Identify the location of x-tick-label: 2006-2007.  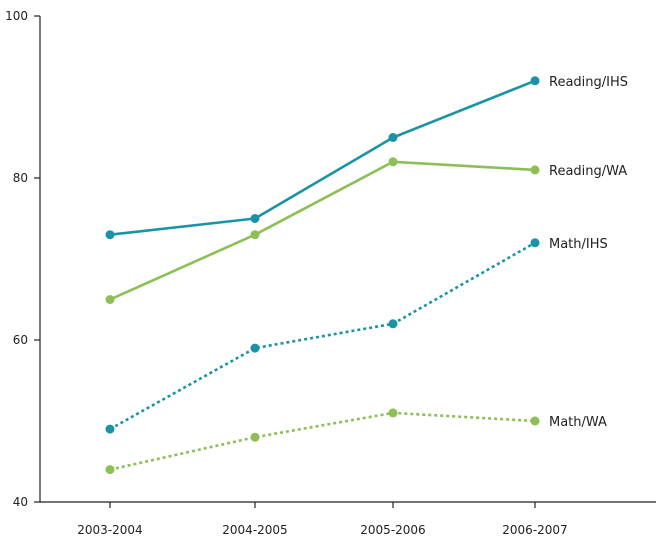
(534, 530).